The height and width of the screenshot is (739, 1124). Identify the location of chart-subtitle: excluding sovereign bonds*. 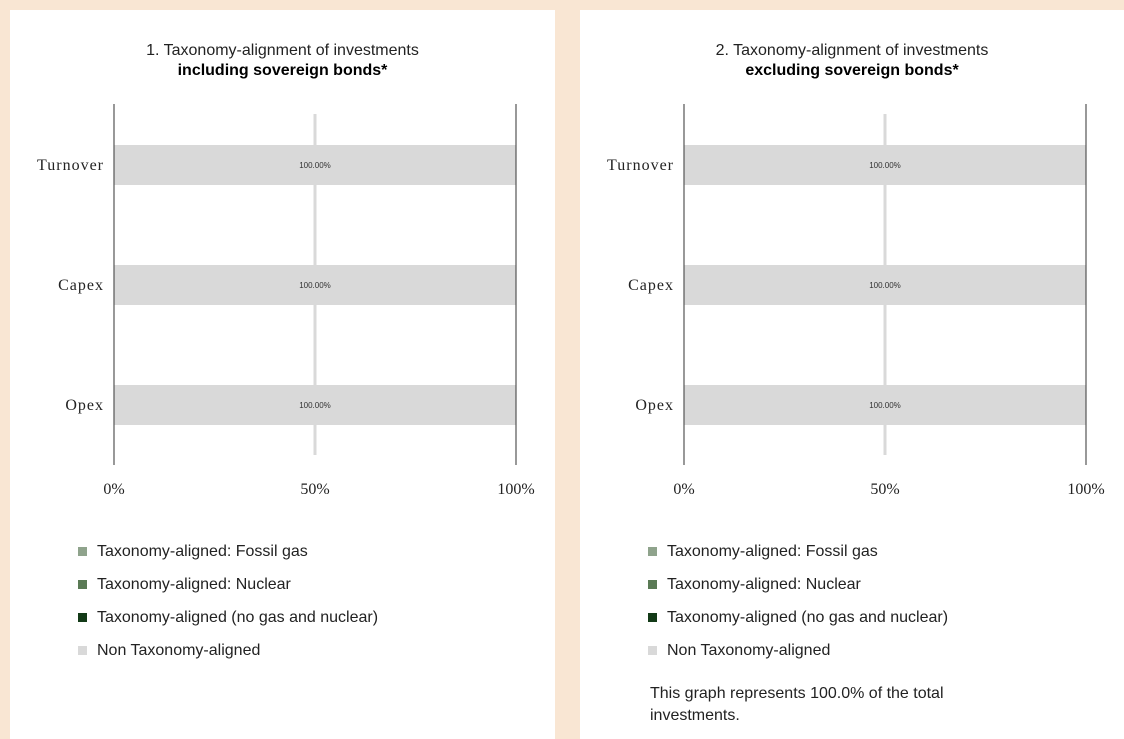
(852, 70).